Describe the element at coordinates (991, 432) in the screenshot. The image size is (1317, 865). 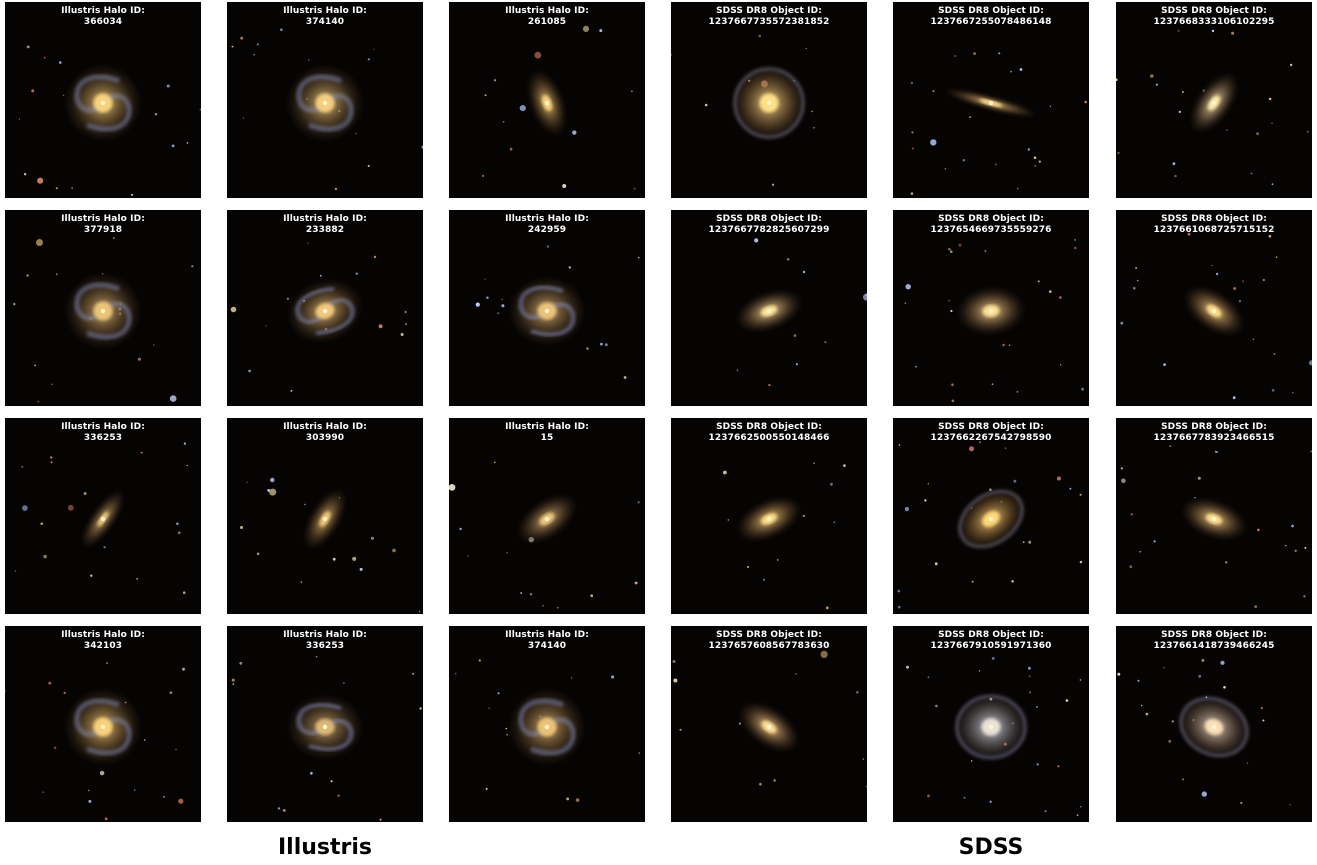
I see `tile-caption: SDSS DR8 Object ID: 1237662267542798590` at that location.